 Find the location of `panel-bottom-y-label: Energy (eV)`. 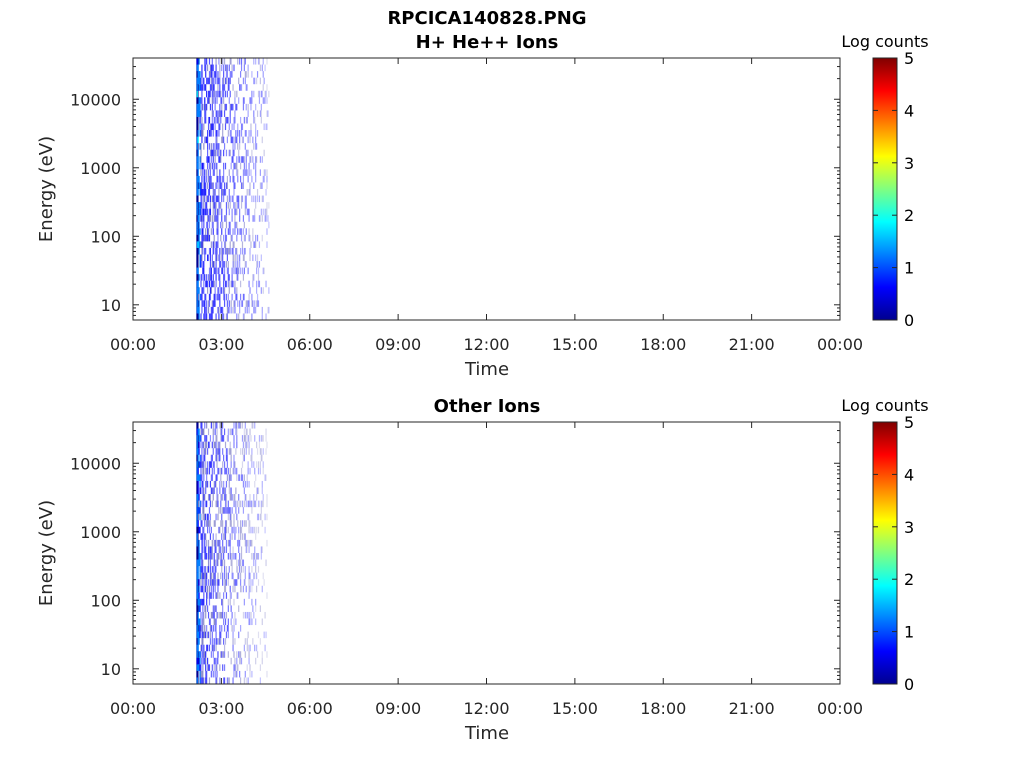

panel-bottom-y-label: Energy (eV) is located at coordinates (46, 553).